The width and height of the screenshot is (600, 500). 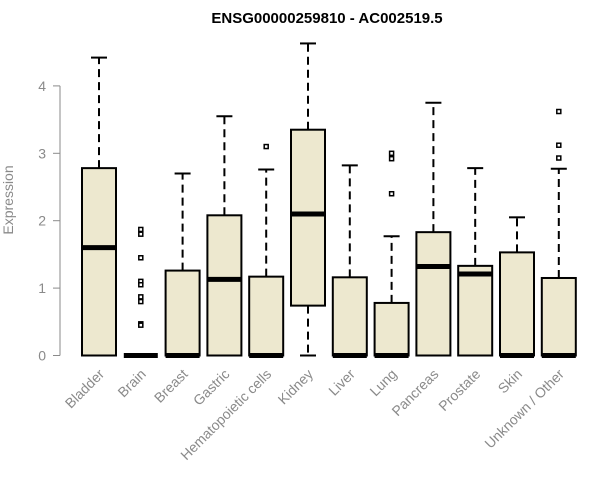 I want to click on box-skin, so click(x=517, y=287).